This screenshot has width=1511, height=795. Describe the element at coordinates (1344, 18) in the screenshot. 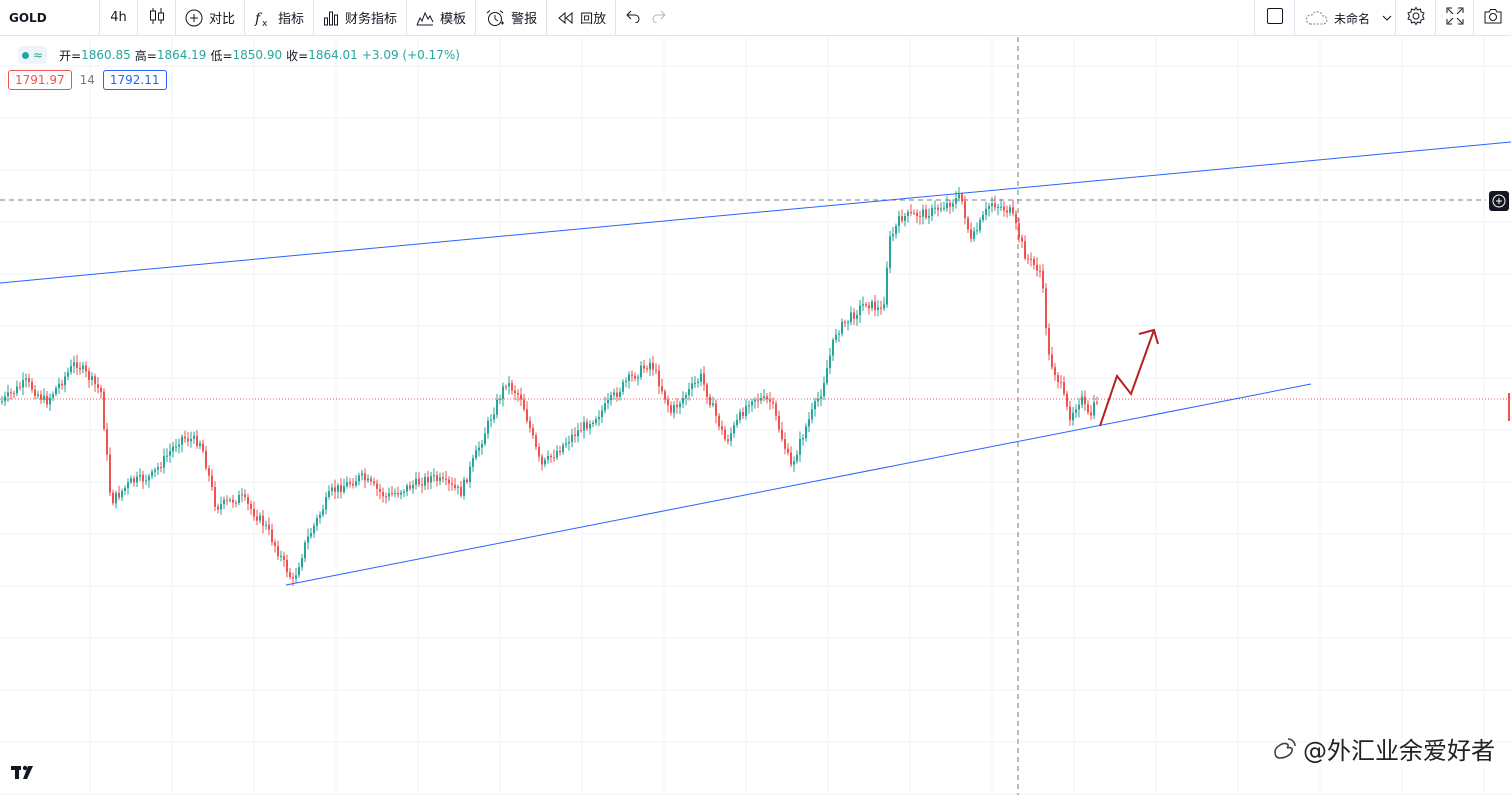

I see `layout-name-button: 未命名` at that location.